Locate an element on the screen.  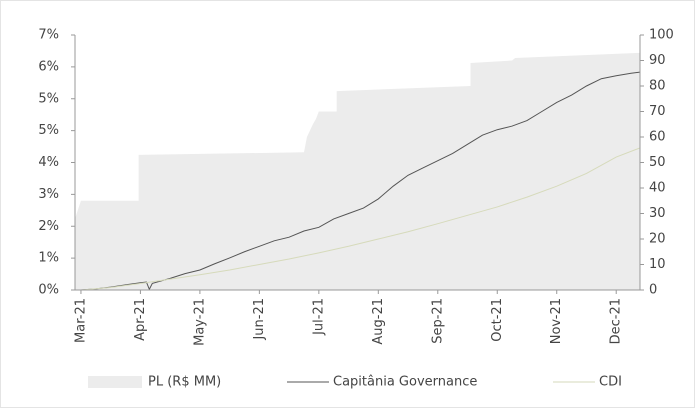
y2-tick-label: 80 is located at coordinates (657, 86).